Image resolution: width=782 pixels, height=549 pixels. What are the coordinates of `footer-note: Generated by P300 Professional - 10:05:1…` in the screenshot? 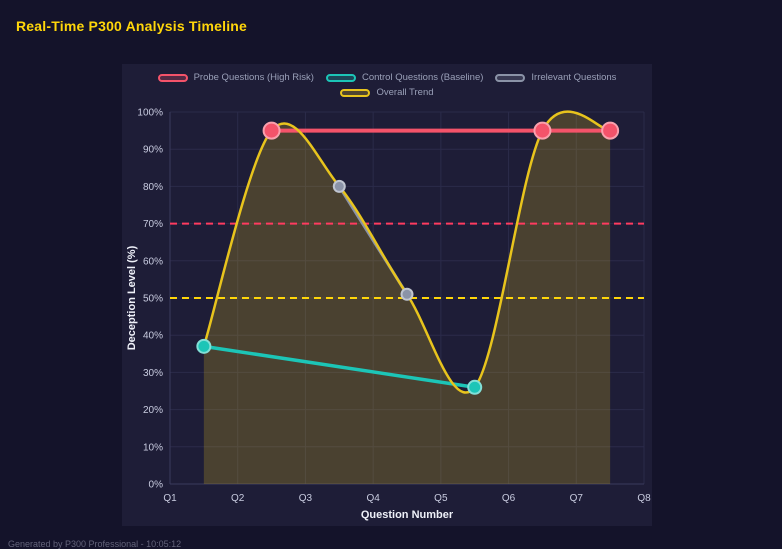 It's located at (95, 544).